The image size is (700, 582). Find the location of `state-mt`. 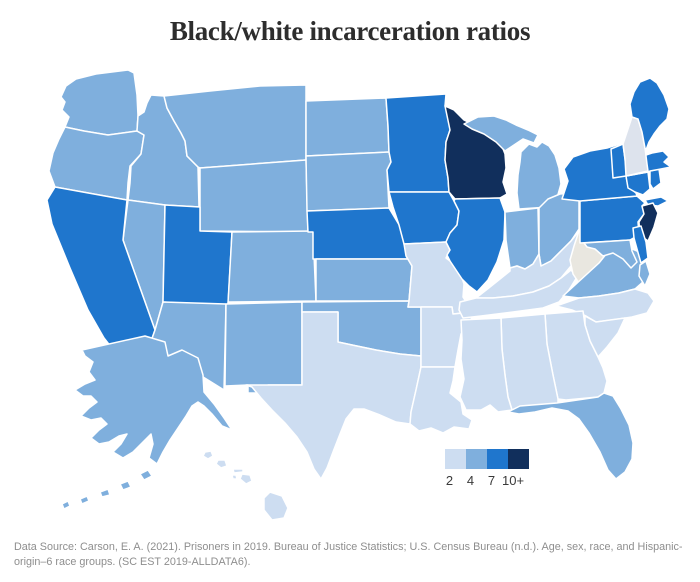

state-mt is located at coordinates (235, 126).